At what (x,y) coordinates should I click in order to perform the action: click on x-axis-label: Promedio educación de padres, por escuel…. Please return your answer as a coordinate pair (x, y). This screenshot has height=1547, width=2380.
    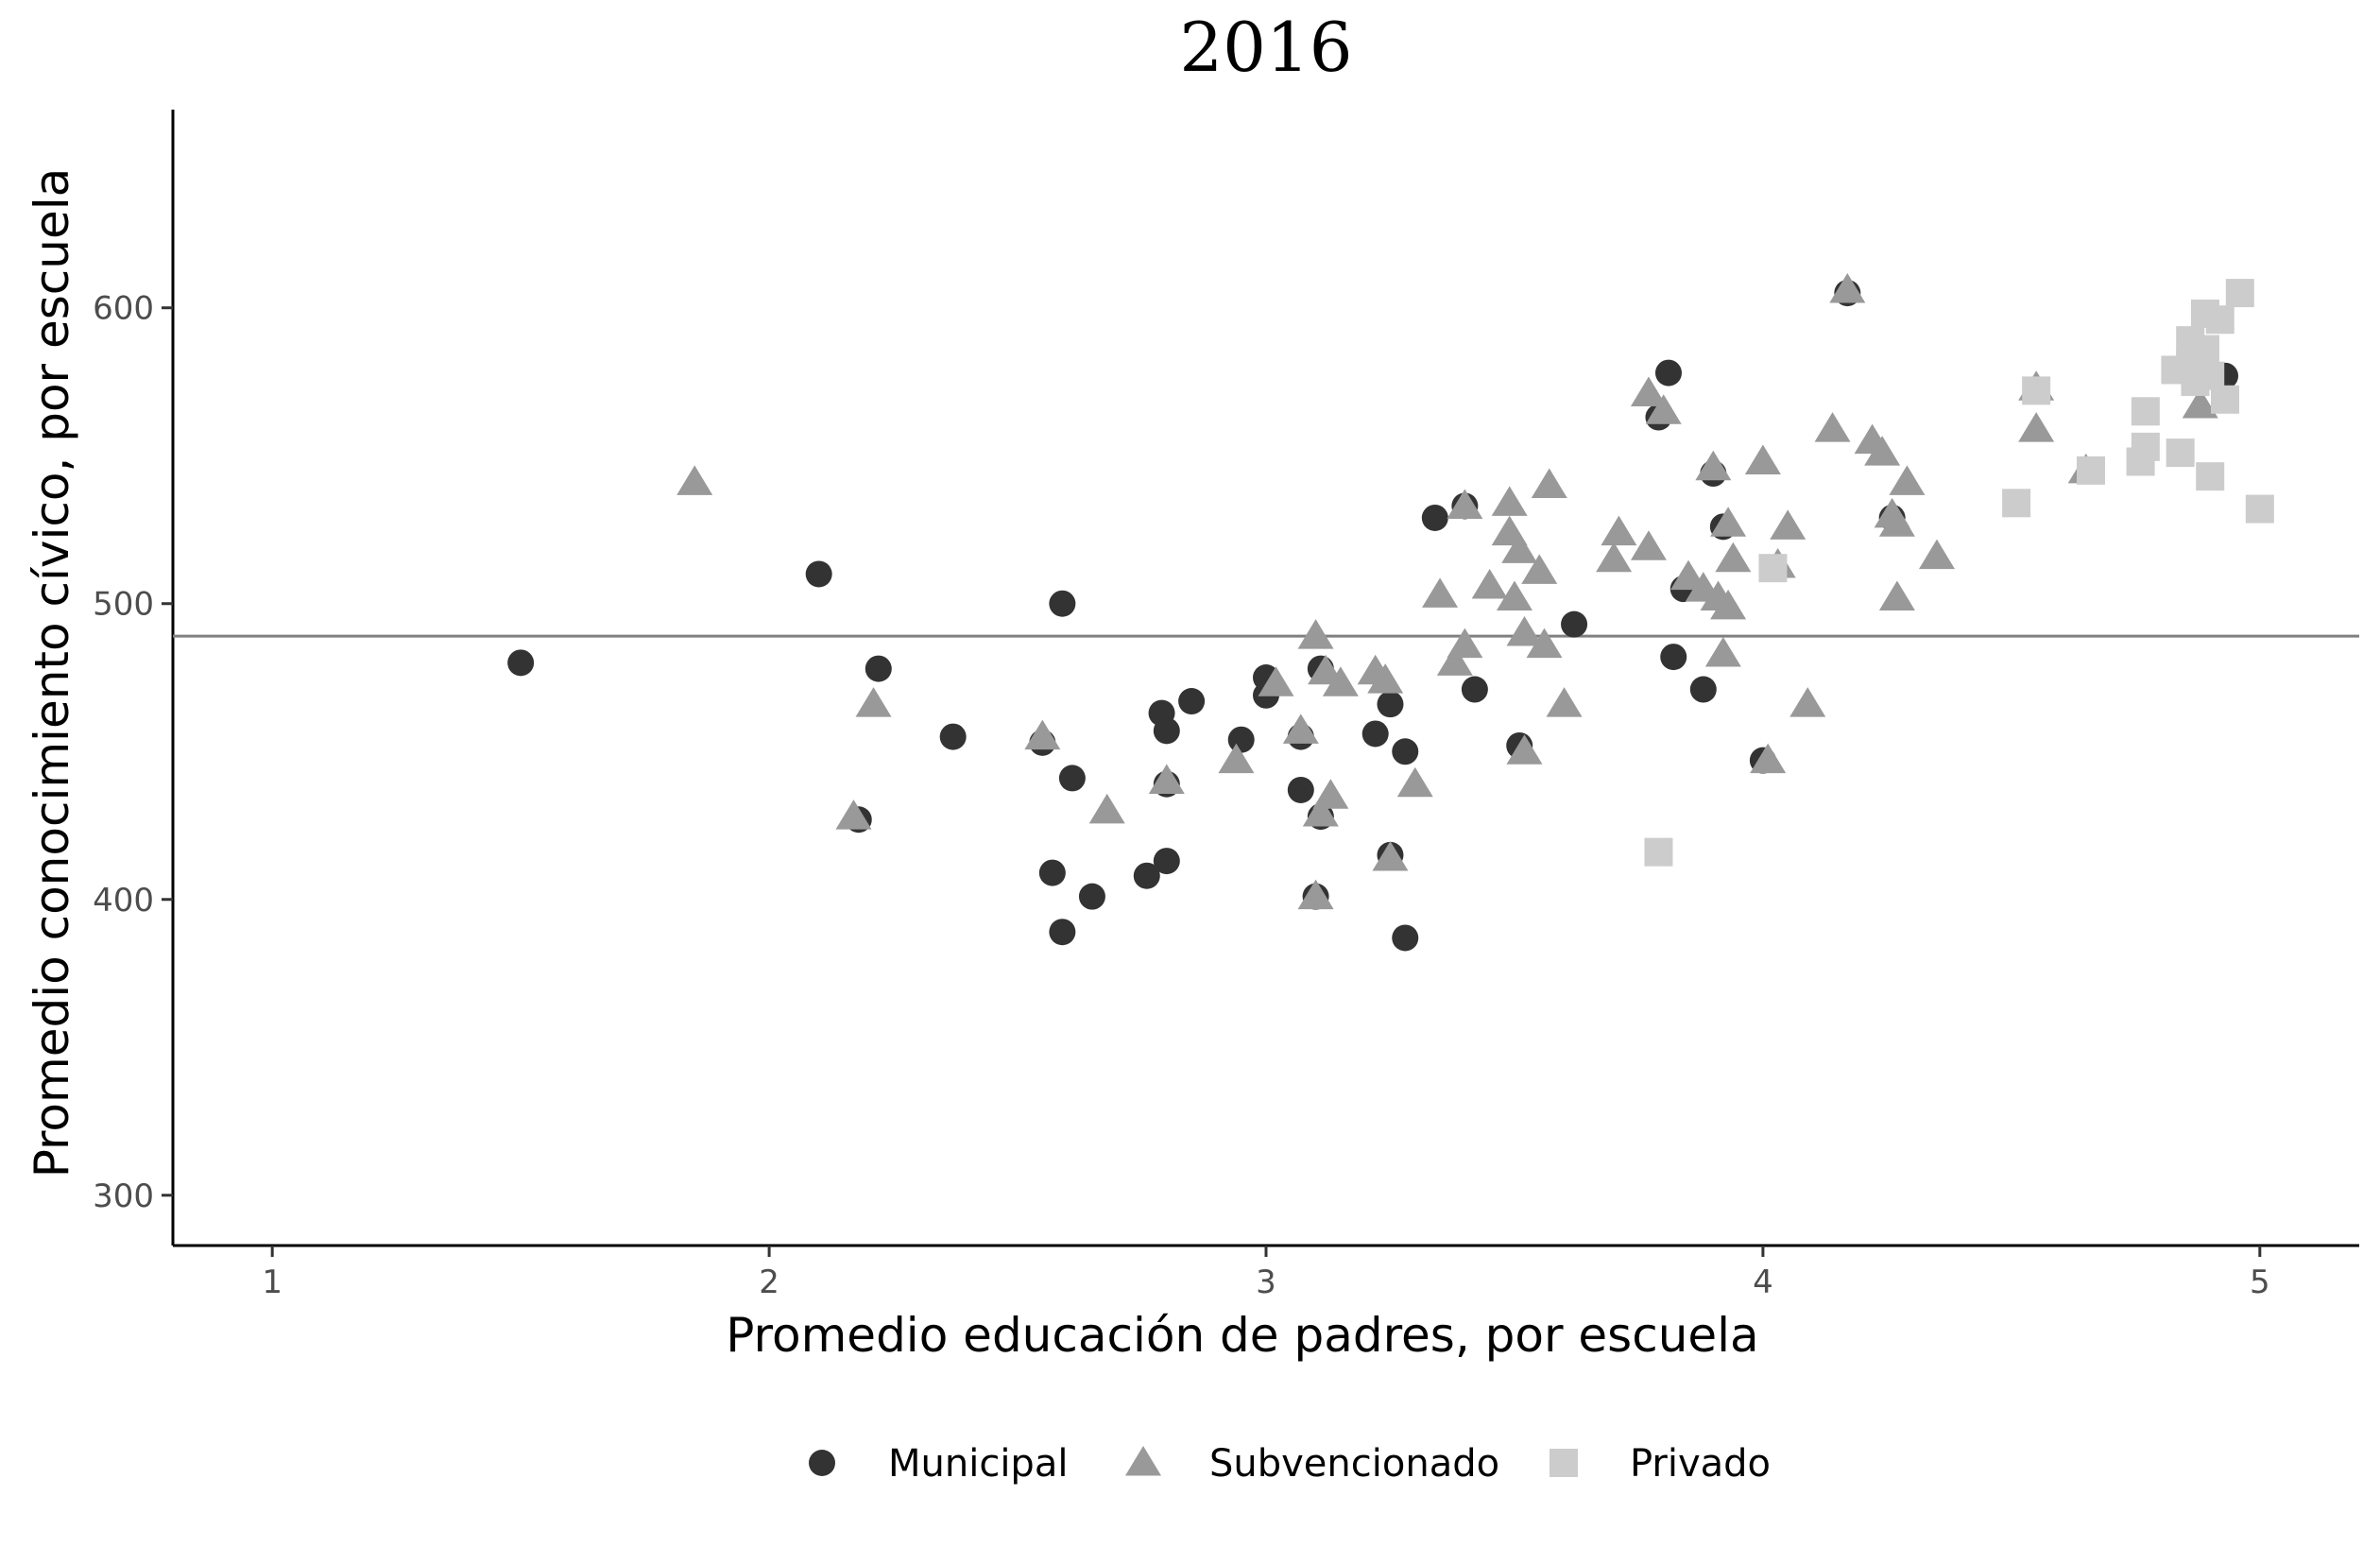
    Looking at the image, I should click on (1242, 1335).